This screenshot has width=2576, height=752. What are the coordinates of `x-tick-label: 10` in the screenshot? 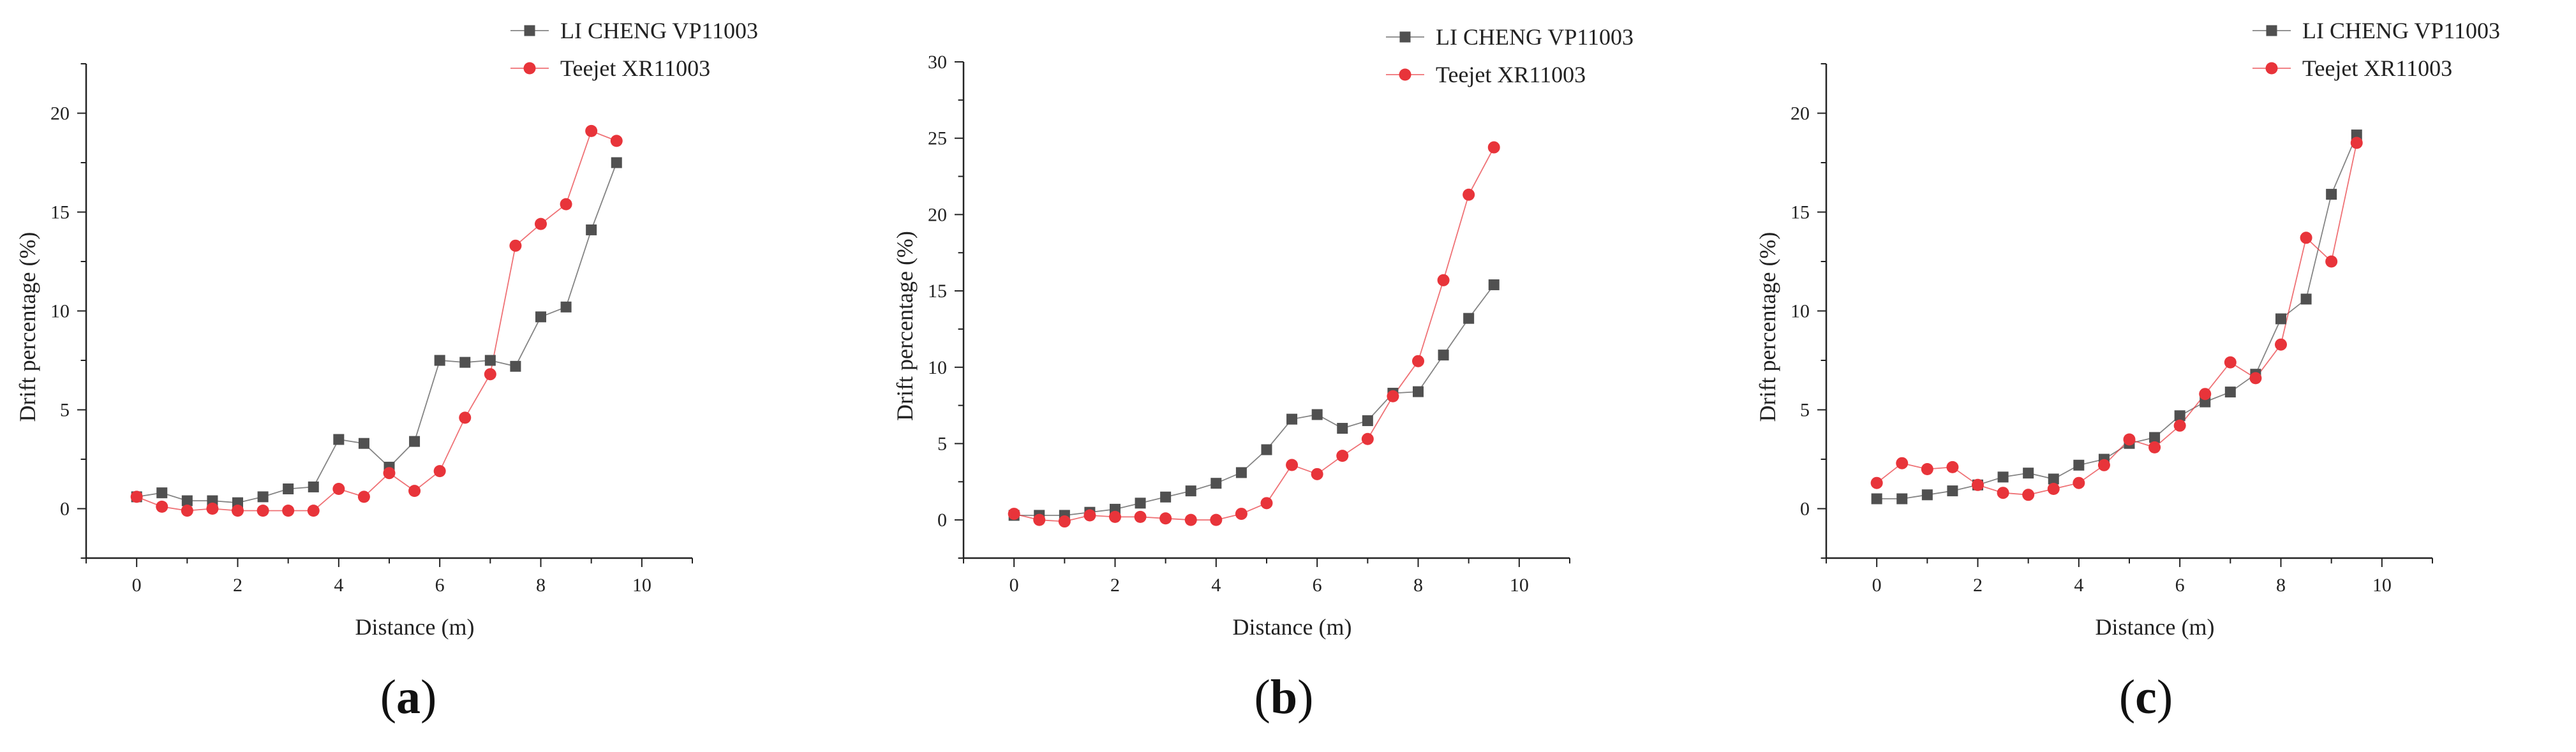 It's located at (641, 585).